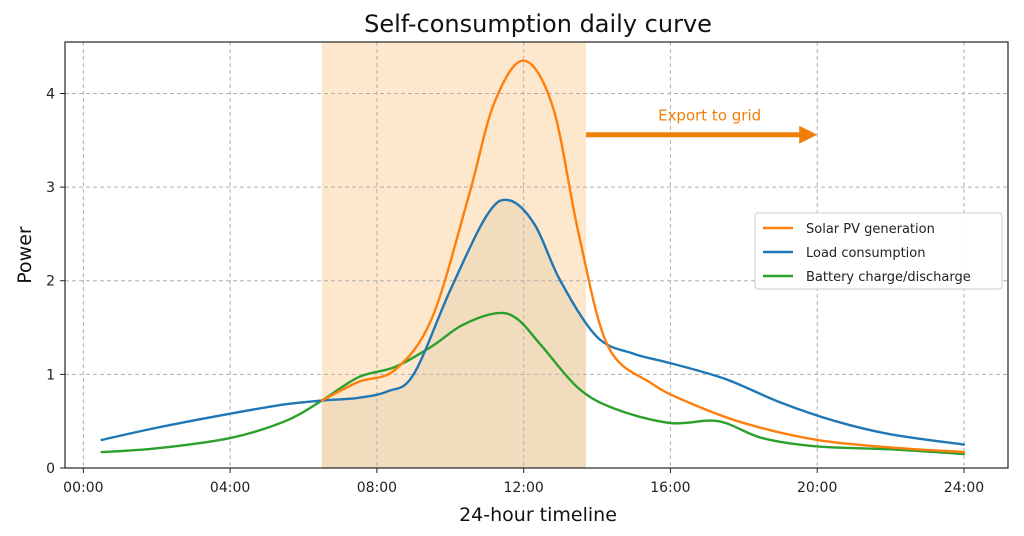 Image resolution: width=1024 pixels, height=536 pixels. Describe the element at coordinates (709, 116) in the screenshot. I see `export-annotation-text: Export to grid` at that location.